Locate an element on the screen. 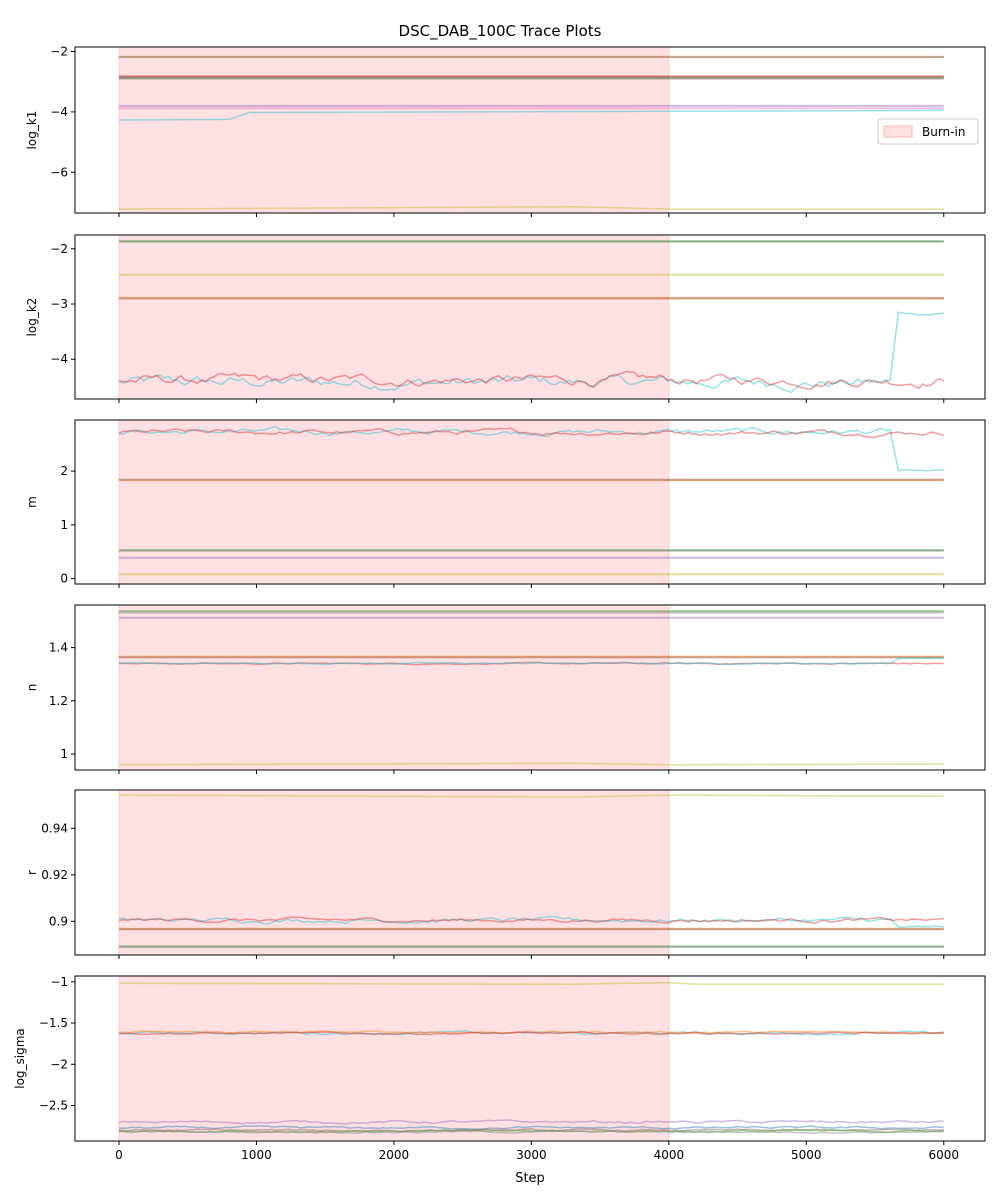  trace-panel-r: 0.9 0.92 0.94 r is located at coordinates (505, 874).